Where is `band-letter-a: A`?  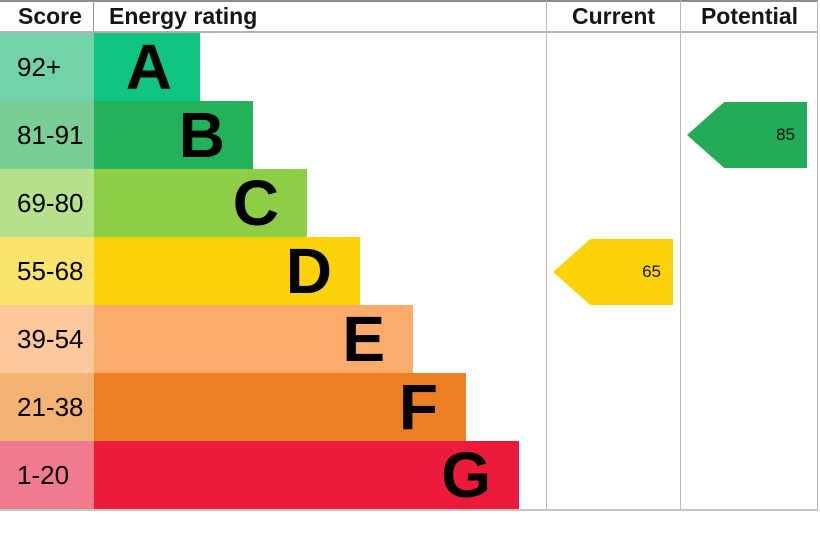 band-letter-a: A is located at coordinates (148, 67).